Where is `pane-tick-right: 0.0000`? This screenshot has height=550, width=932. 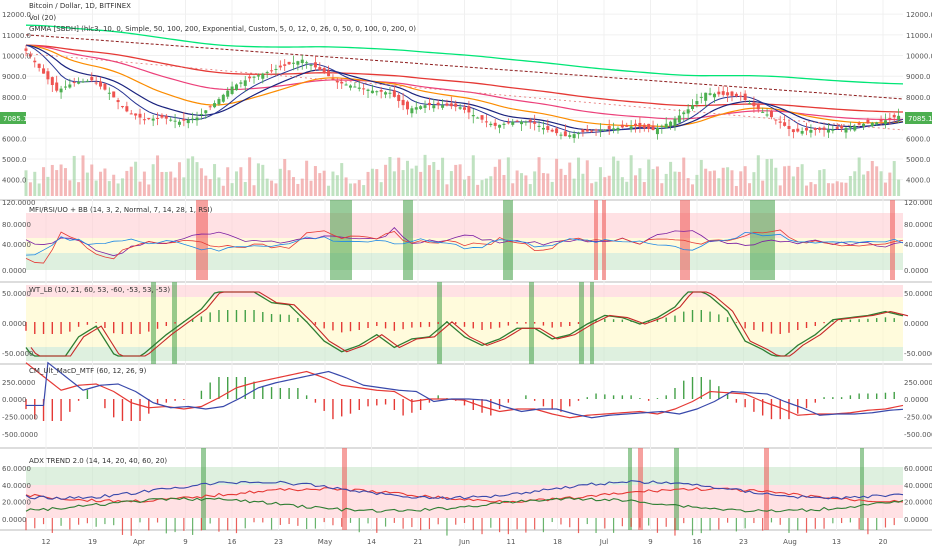 pane-tick-right: 0.0000 is located at coordinates (916, 271).